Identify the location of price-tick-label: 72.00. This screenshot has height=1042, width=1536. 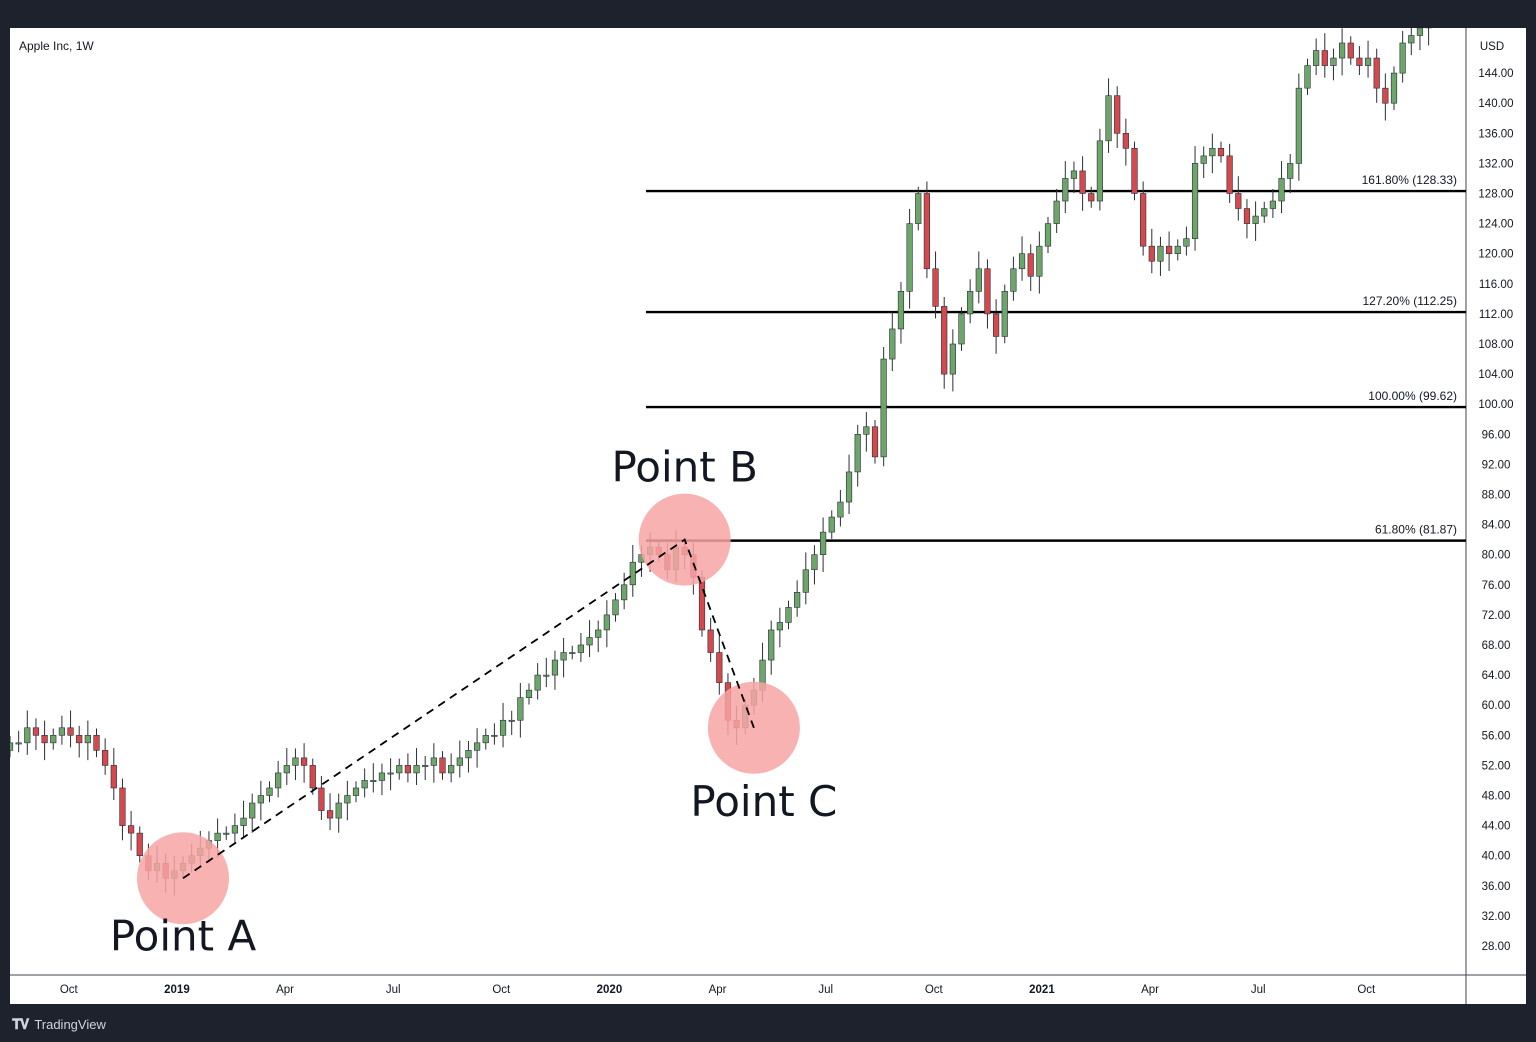
(1496, 616).